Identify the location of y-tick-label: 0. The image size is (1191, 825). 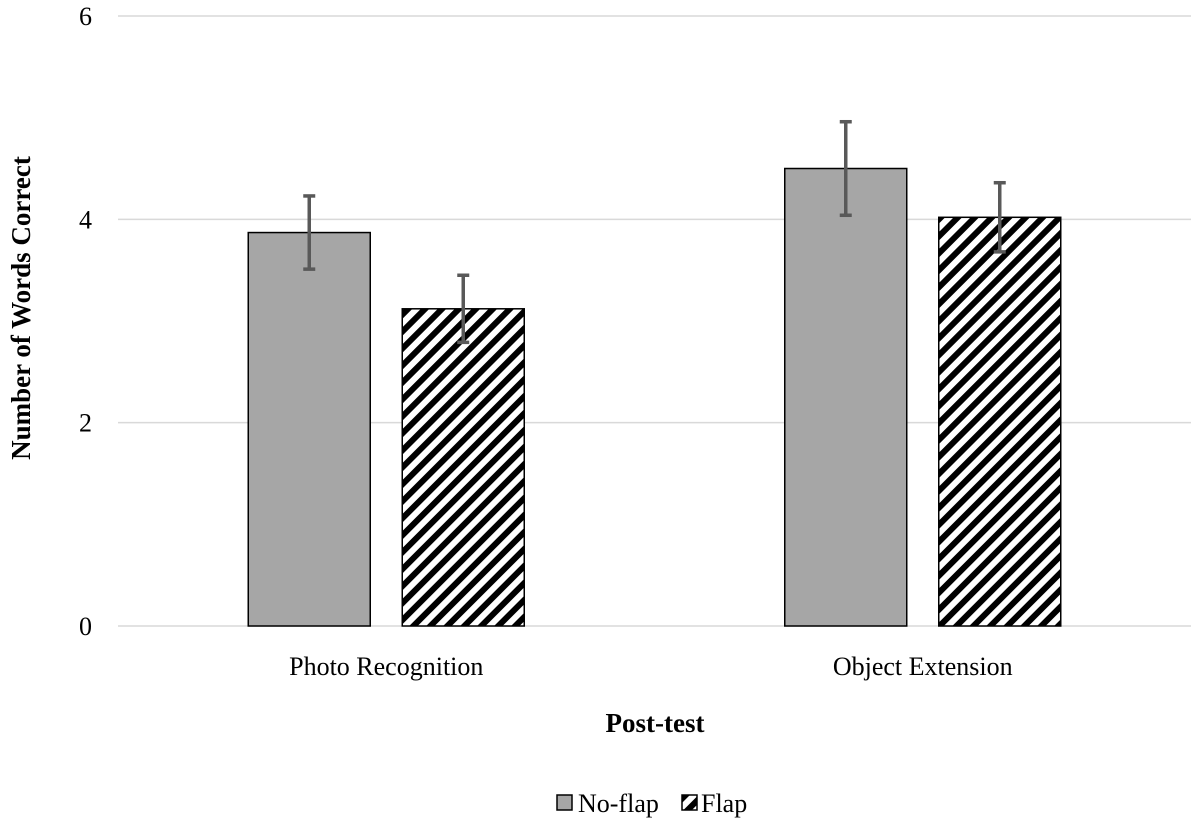
(85, 626).